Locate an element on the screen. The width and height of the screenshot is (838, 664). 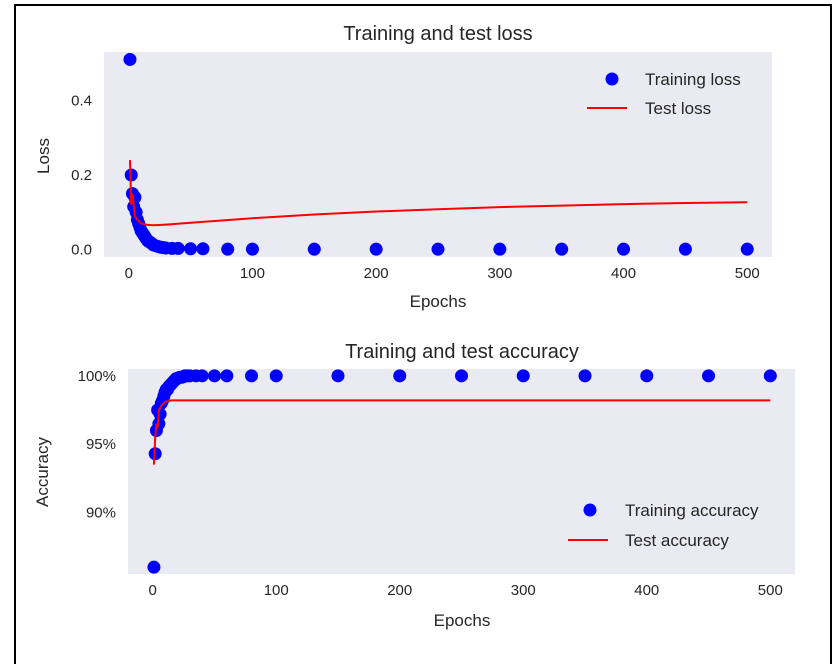
accuracy-x-tick-label: 500 is located at coordinates (770, 590).